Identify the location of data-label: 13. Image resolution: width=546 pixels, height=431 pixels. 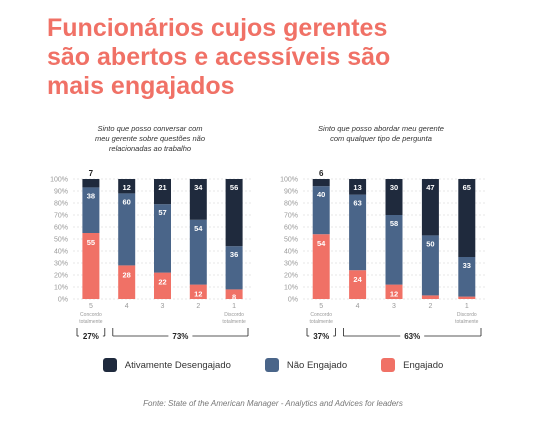
(357, 187).